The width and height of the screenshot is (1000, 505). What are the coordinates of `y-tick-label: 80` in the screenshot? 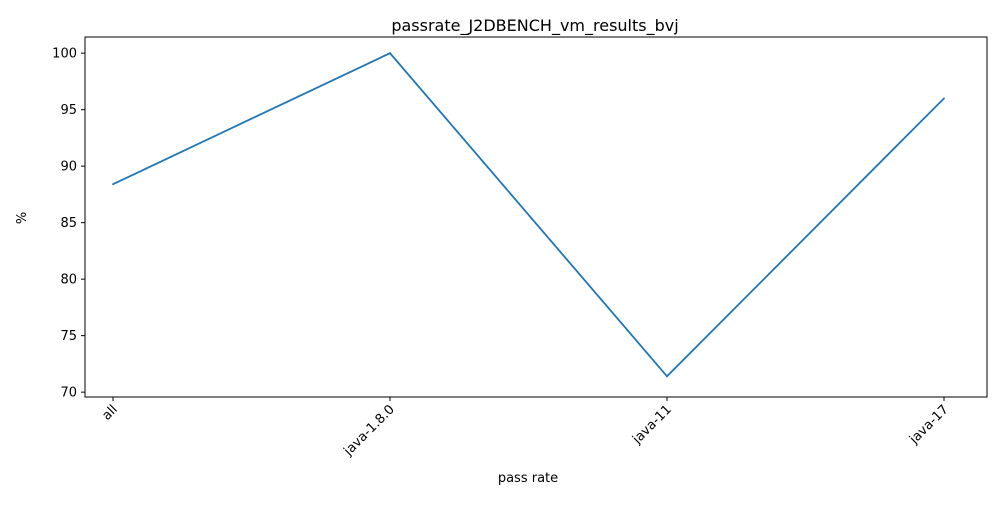 It's located at (68, 280).